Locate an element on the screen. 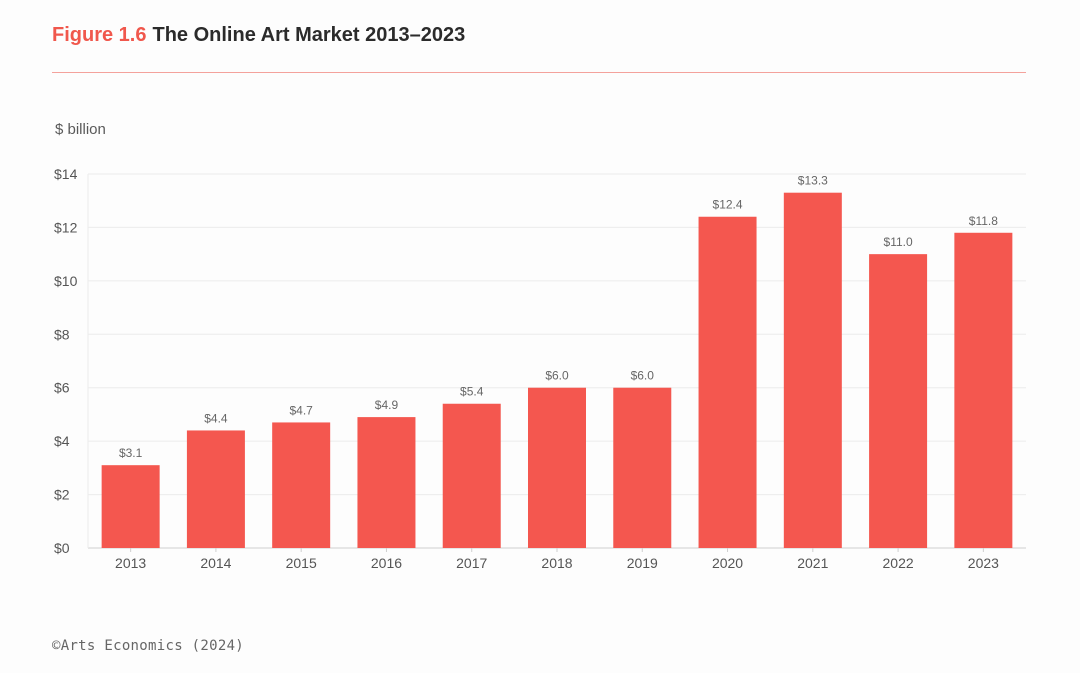  bar-2013 is located at coordinates (130, 506).